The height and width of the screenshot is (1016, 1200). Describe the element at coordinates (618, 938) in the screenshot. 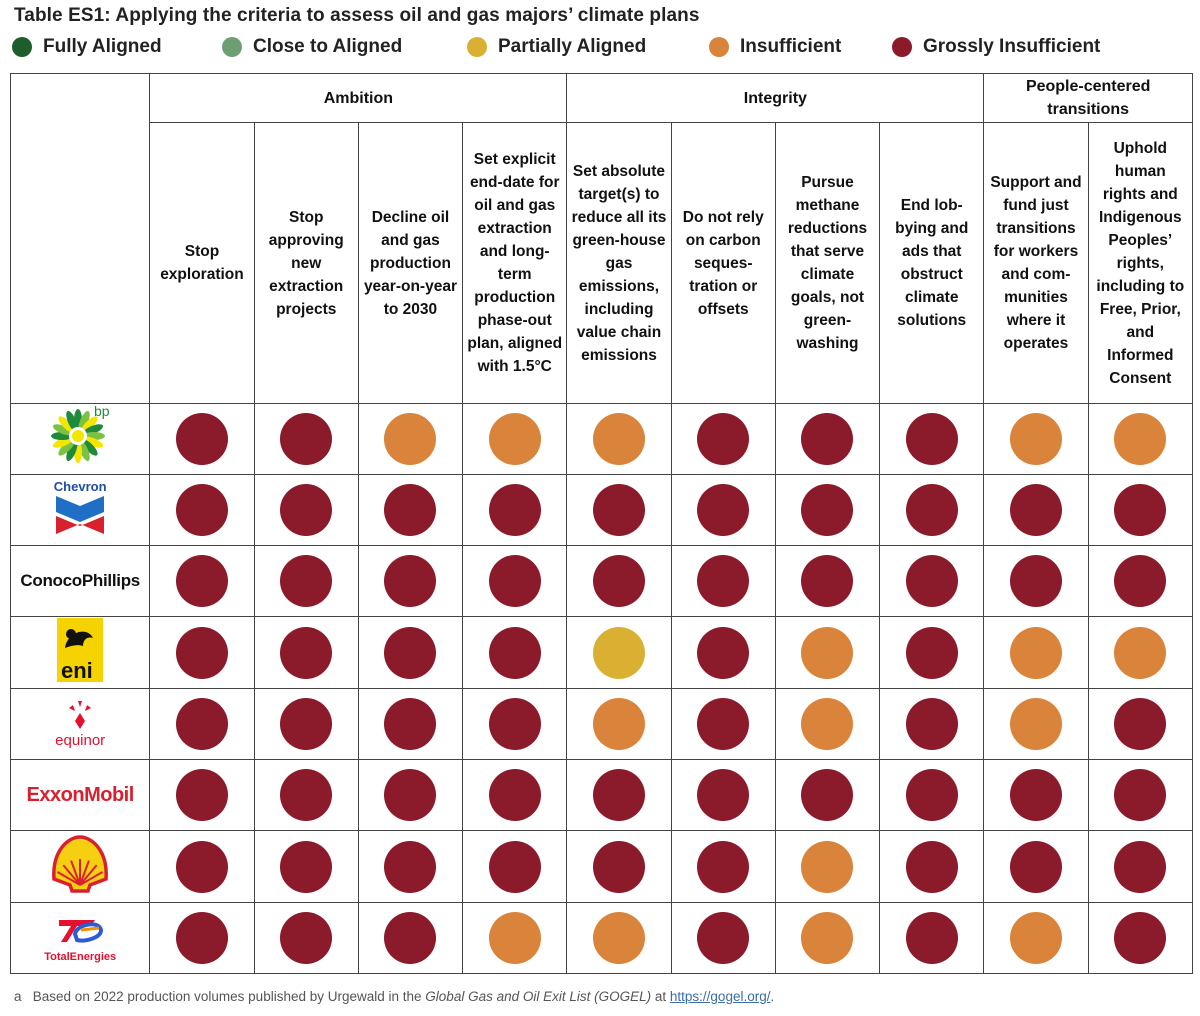

I see `rating-dot-totalenergies-absolute-targets` at that location.